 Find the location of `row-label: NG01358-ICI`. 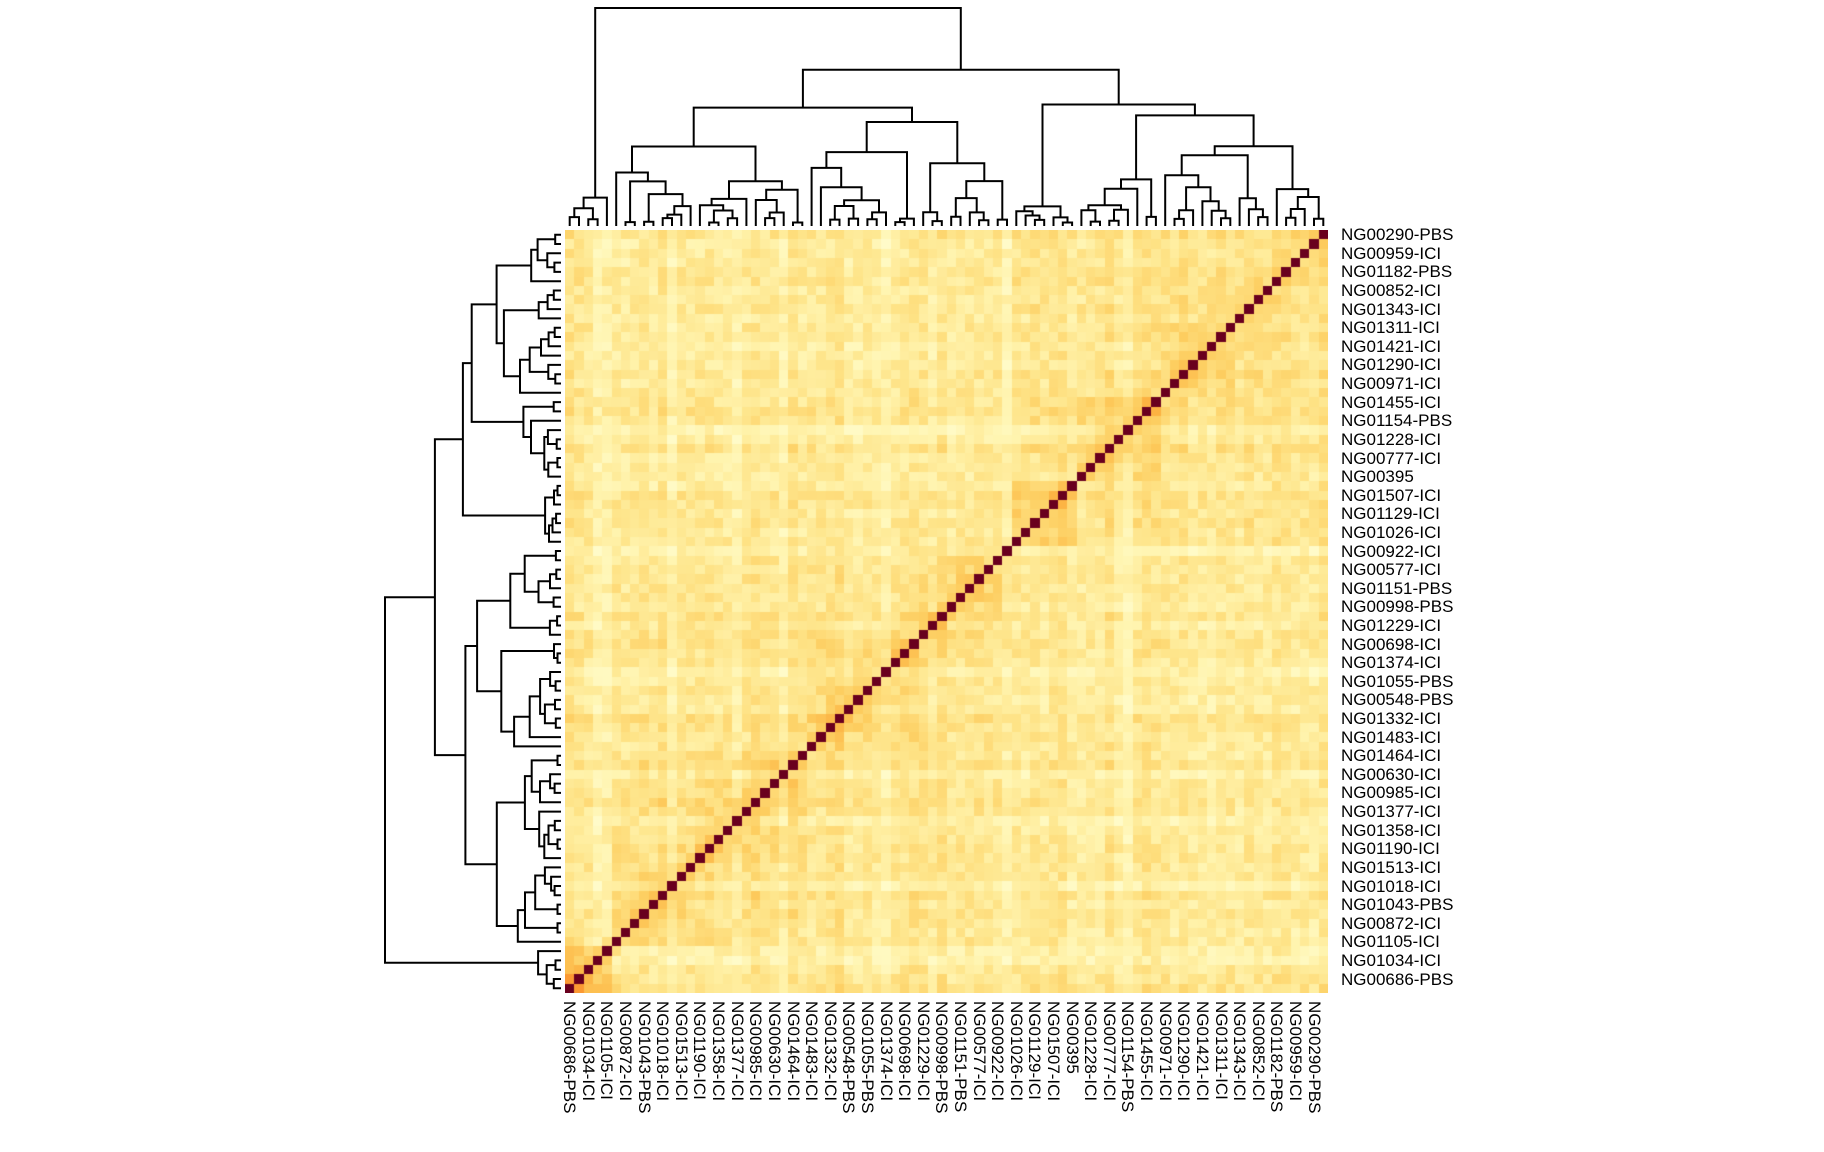

row-label: NG01358-ICI is located at coordinates (1391, 830).